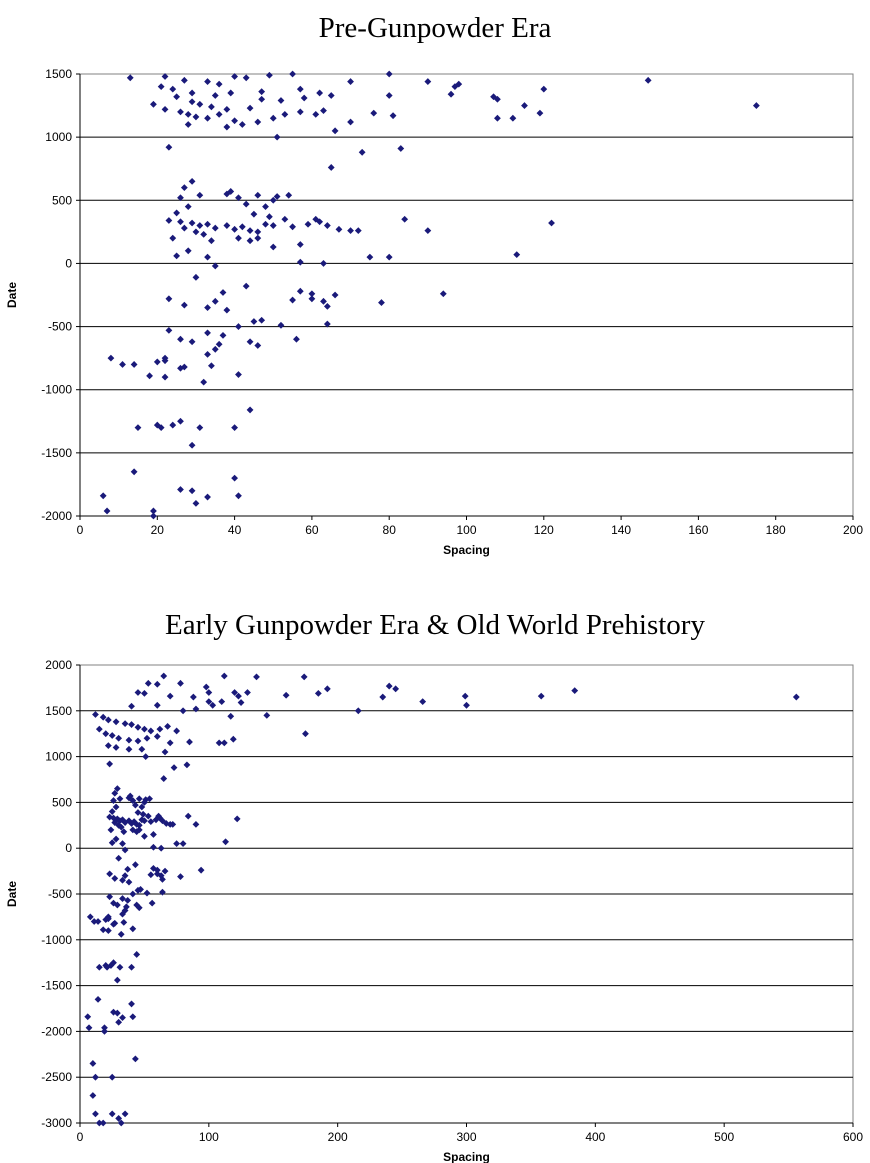  Describe the element at coordinates (58, 665) in the screenshot. I see `y-tick-label: 2000` at that location.